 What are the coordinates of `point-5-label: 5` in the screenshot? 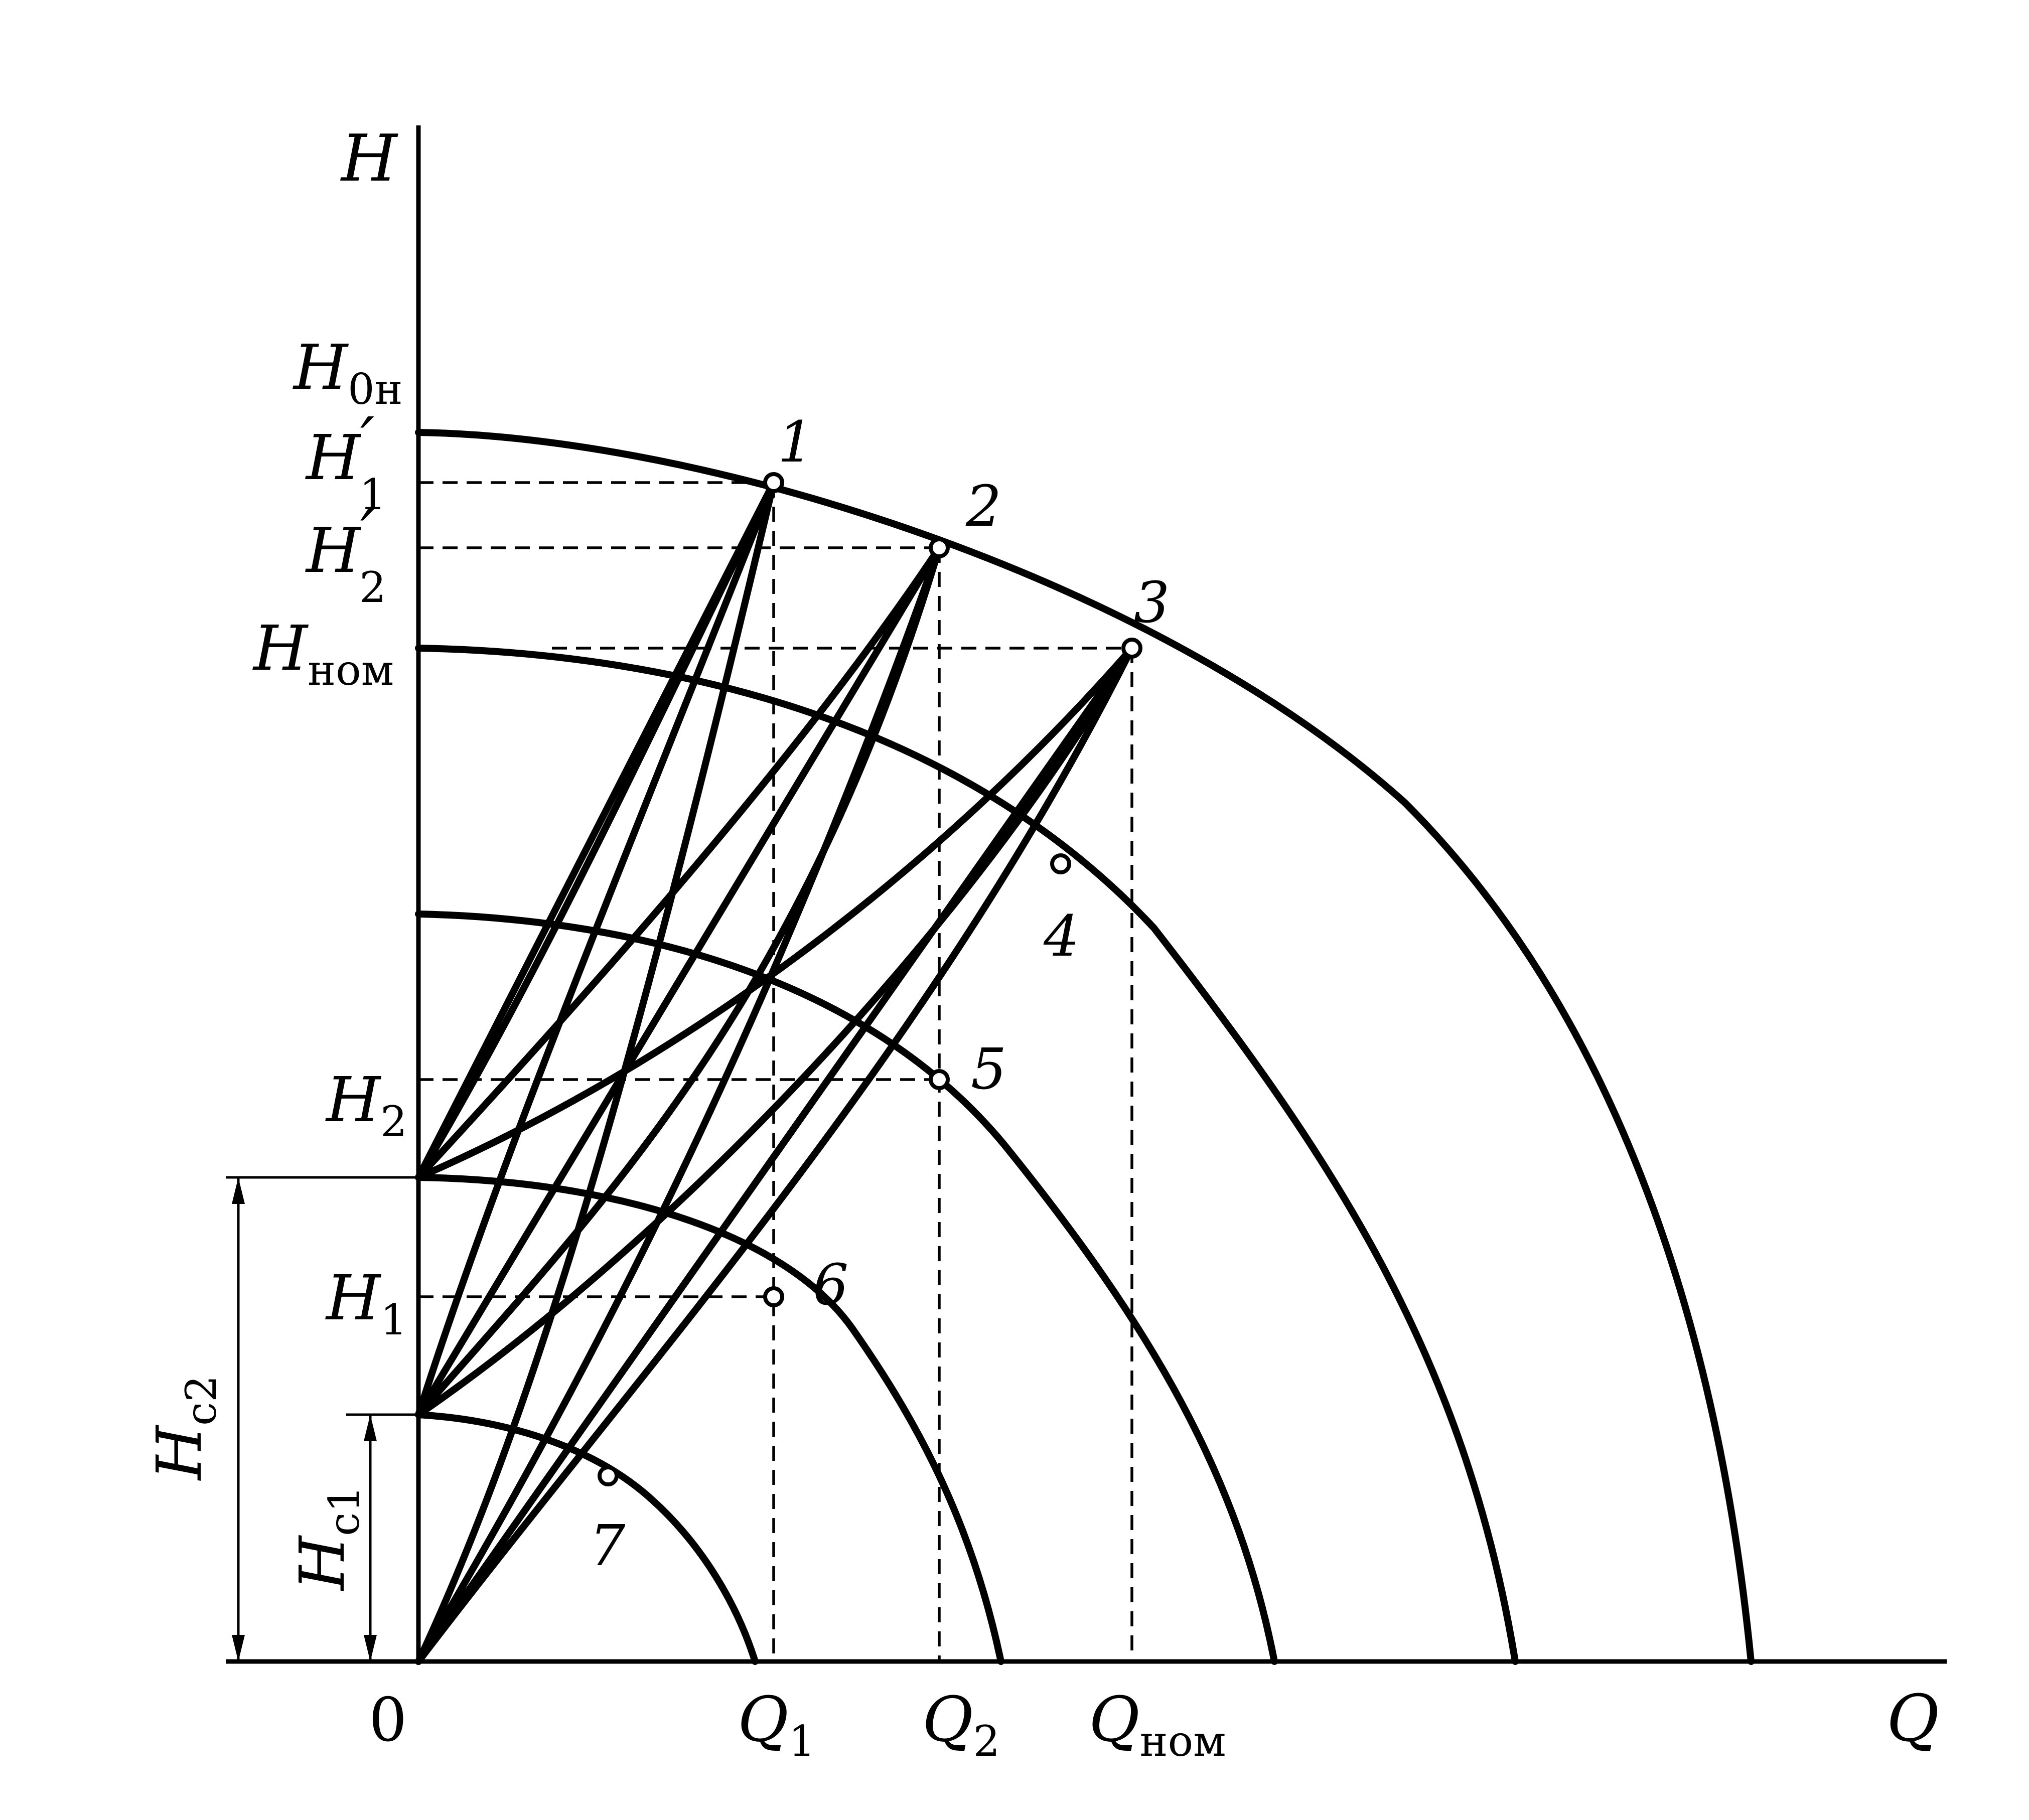 It's located at (989, 1069).